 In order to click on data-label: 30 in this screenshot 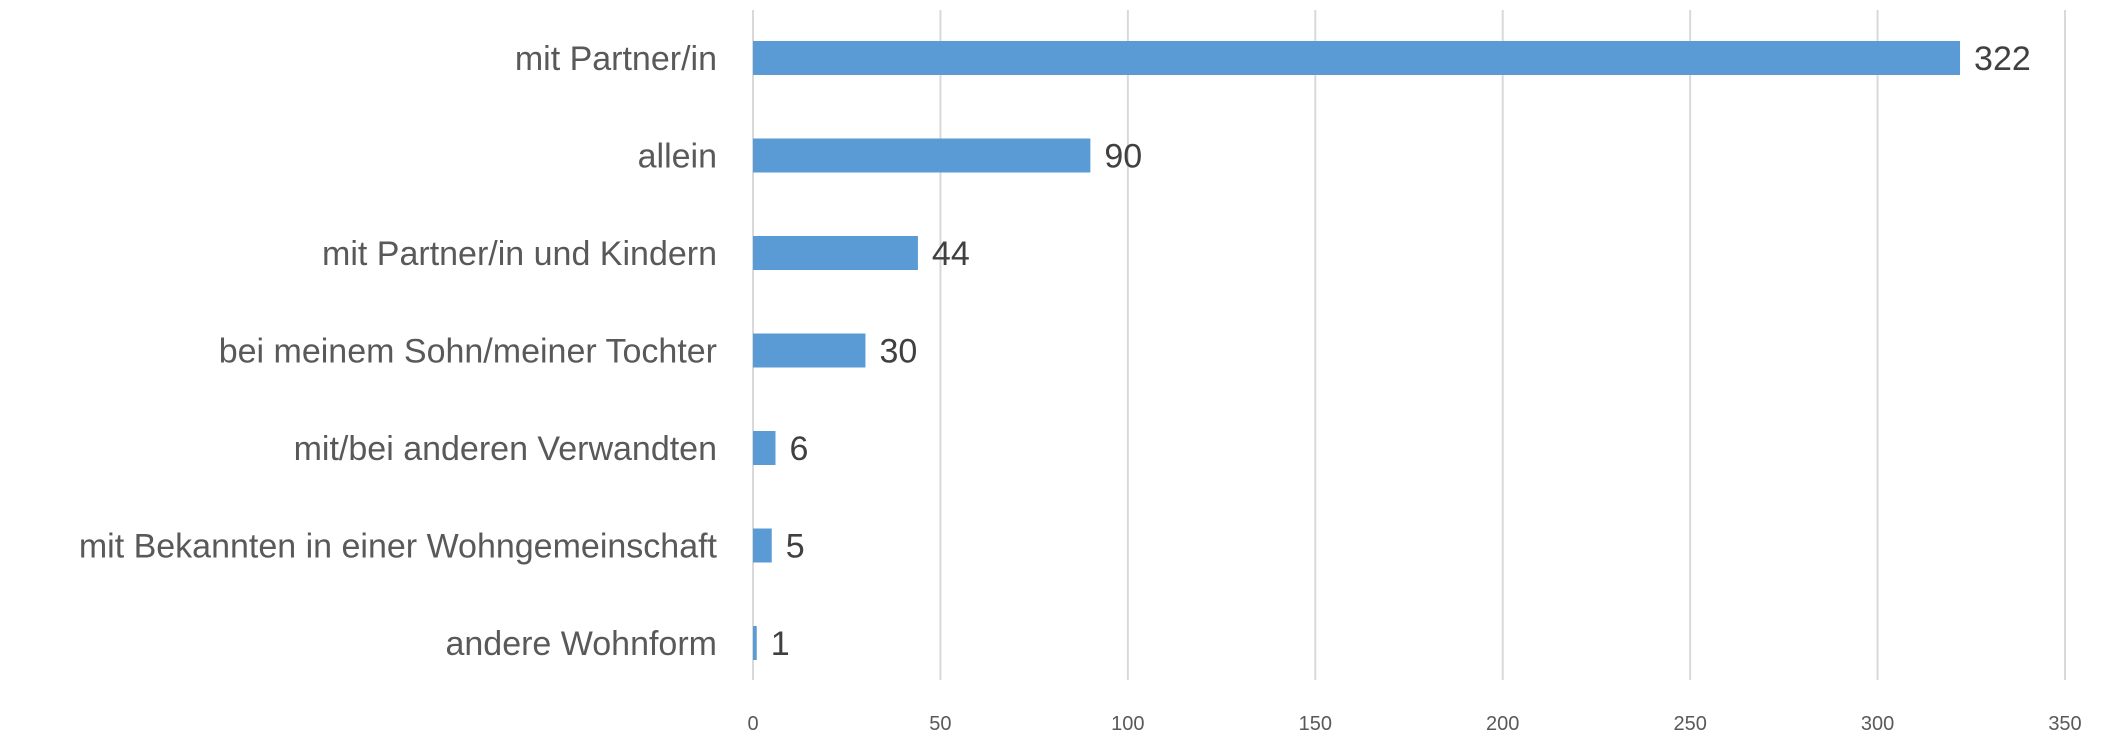, I will do `click(898, 352)`.